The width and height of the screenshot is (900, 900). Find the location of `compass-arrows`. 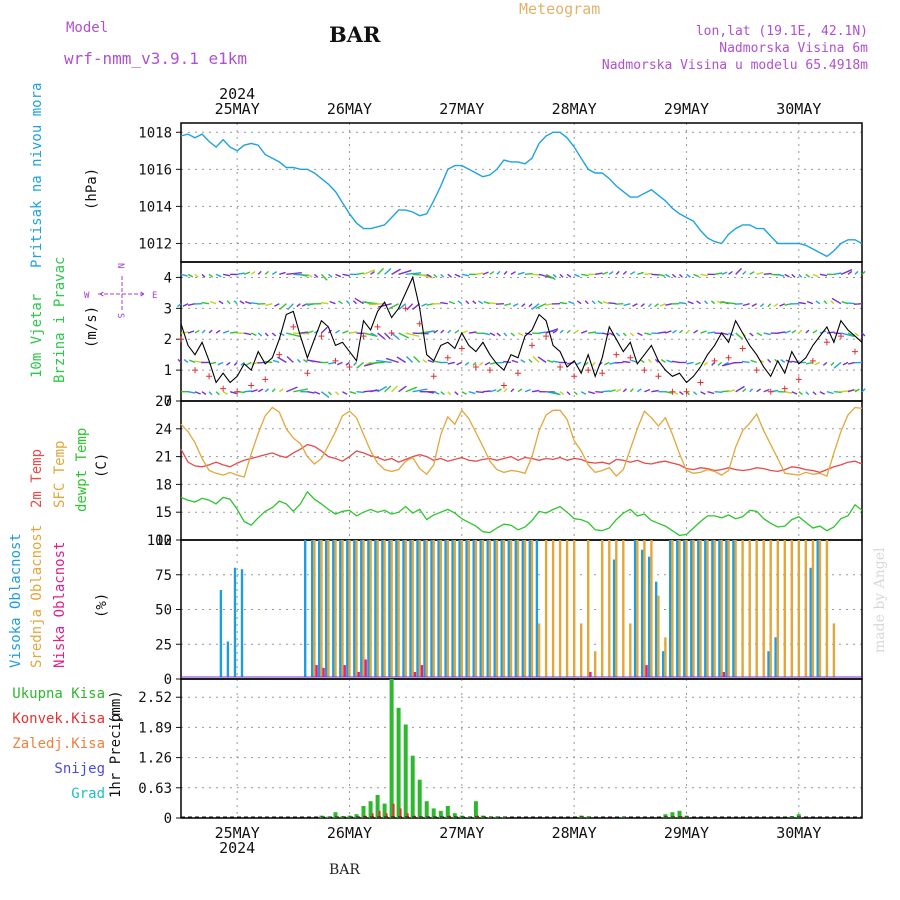

compass-arrows is located at coordinates (122, 294).